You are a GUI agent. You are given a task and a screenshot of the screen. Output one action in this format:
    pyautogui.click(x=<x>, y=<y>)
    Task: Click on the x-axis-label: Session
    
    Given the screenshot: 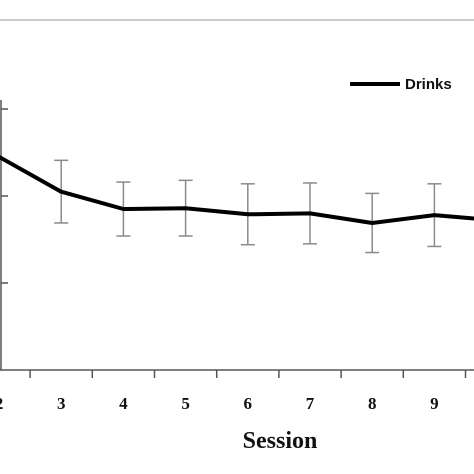 What is the action you would take?
    pyautogui.click(x=280, y=441)
    